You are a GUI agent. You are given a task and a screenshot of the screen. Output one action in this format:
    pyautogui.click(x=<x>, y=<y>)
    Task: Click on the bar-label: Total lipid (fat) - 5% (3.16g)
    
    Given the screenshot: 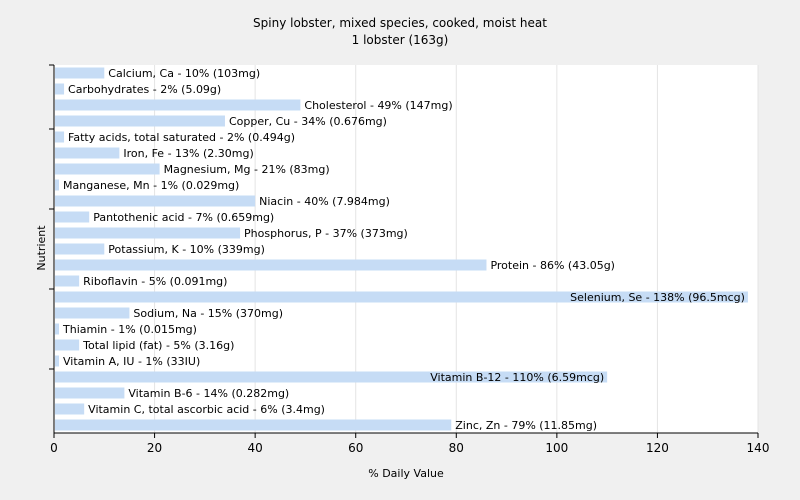 What is the action you would take?
    pyautogui.click(x=158, y=345)
    